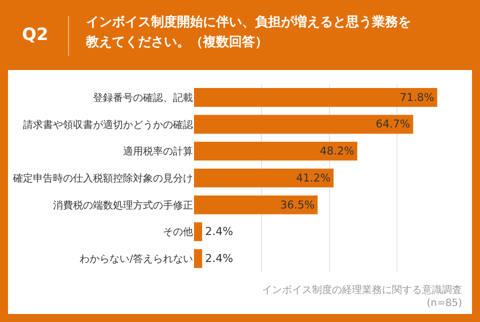  I want to click on data-label: 36.5%, so click(297, 205).